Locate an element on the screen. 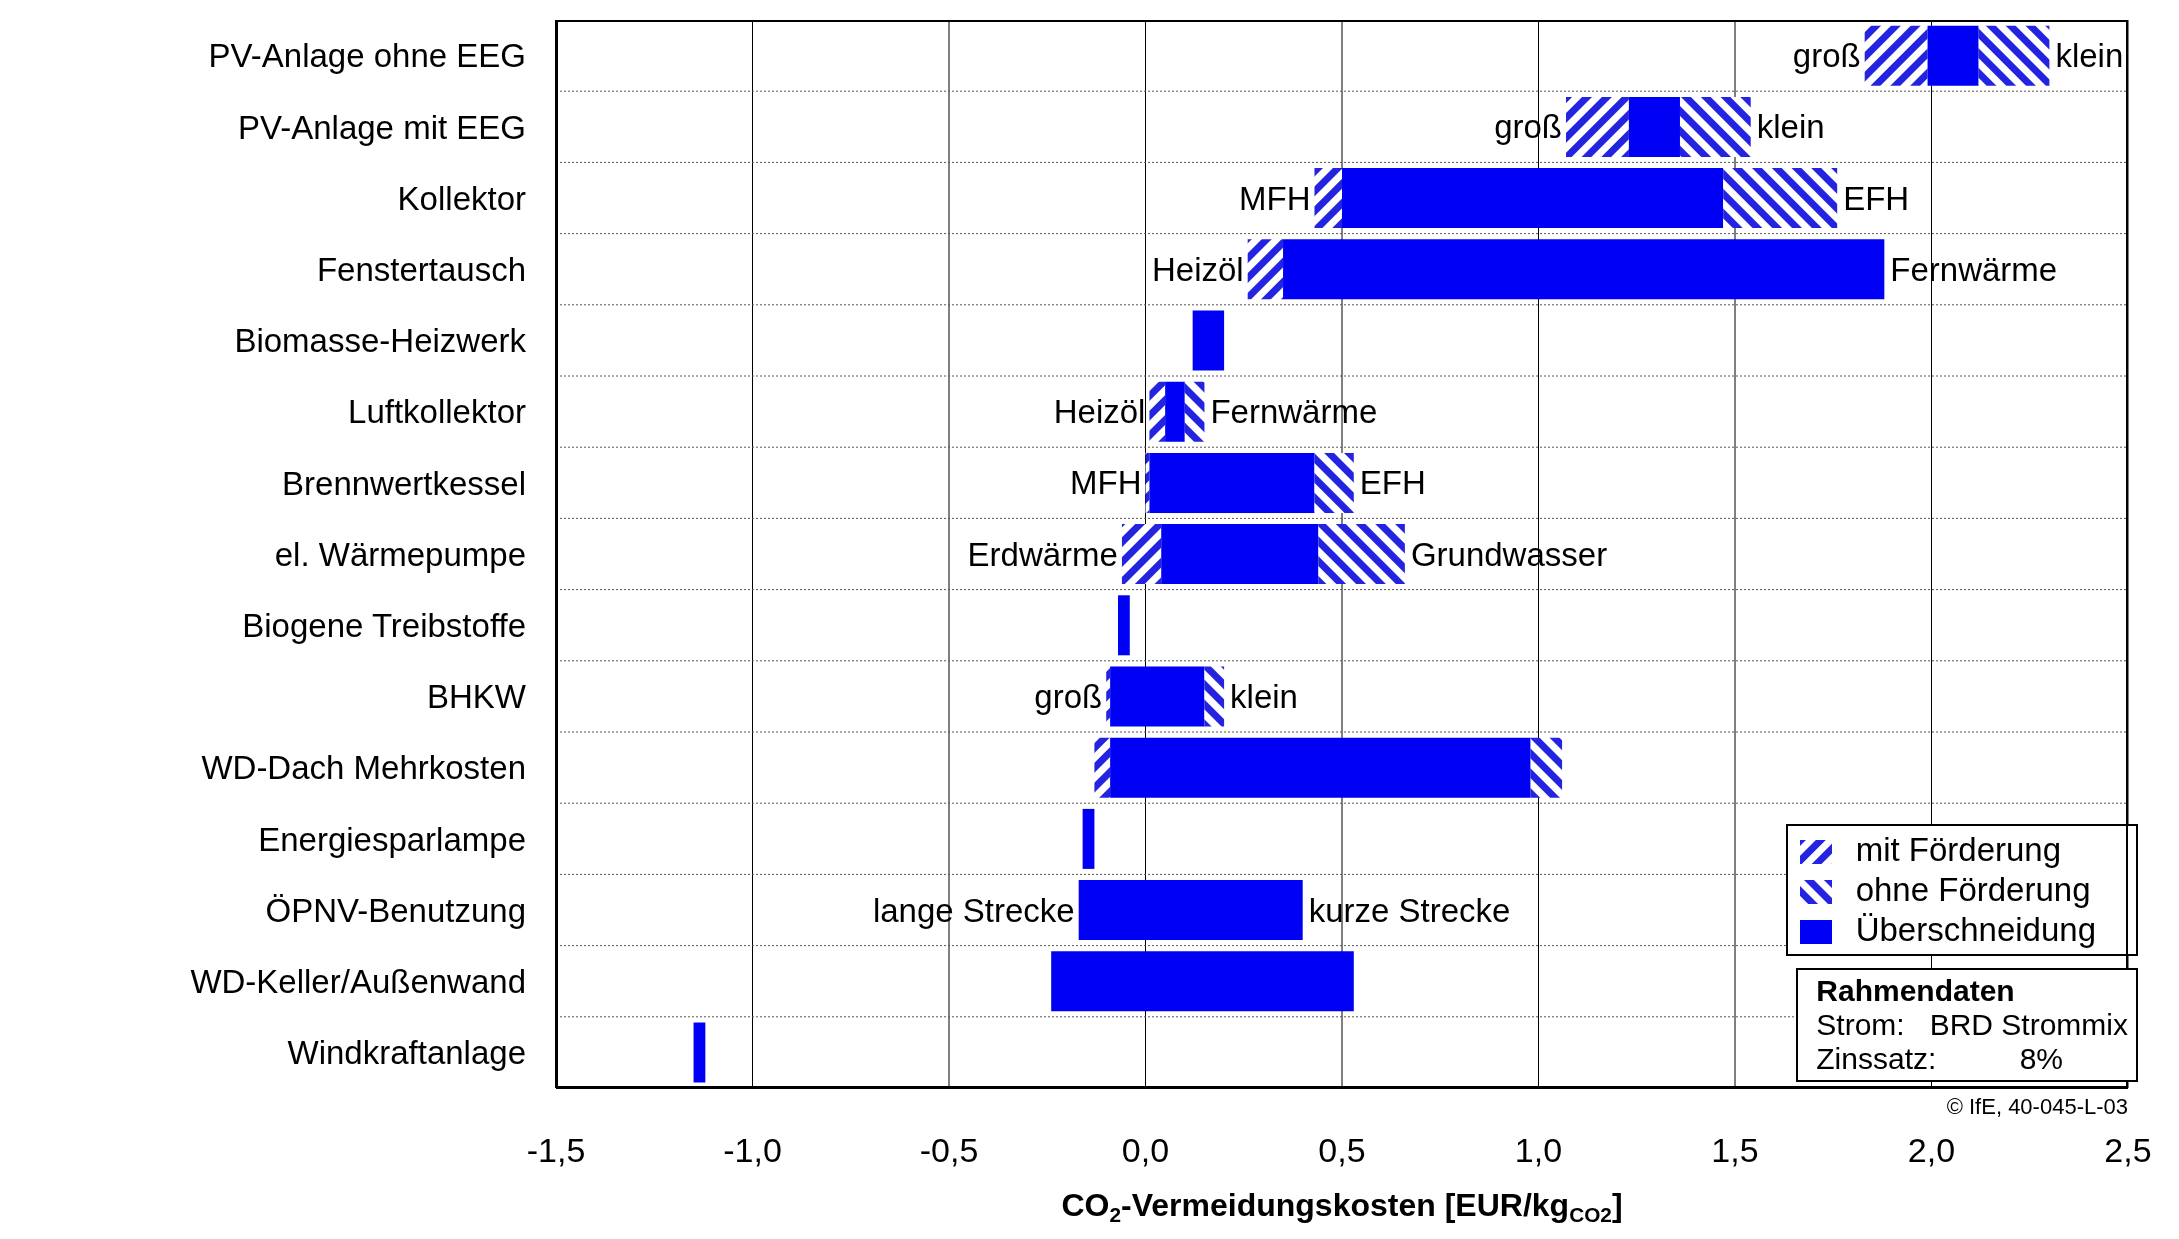 The width and height of the screenshot is (2179, 1239). y-tick-label: Biogene Treibstoffe is located at coordinates (384, 625).